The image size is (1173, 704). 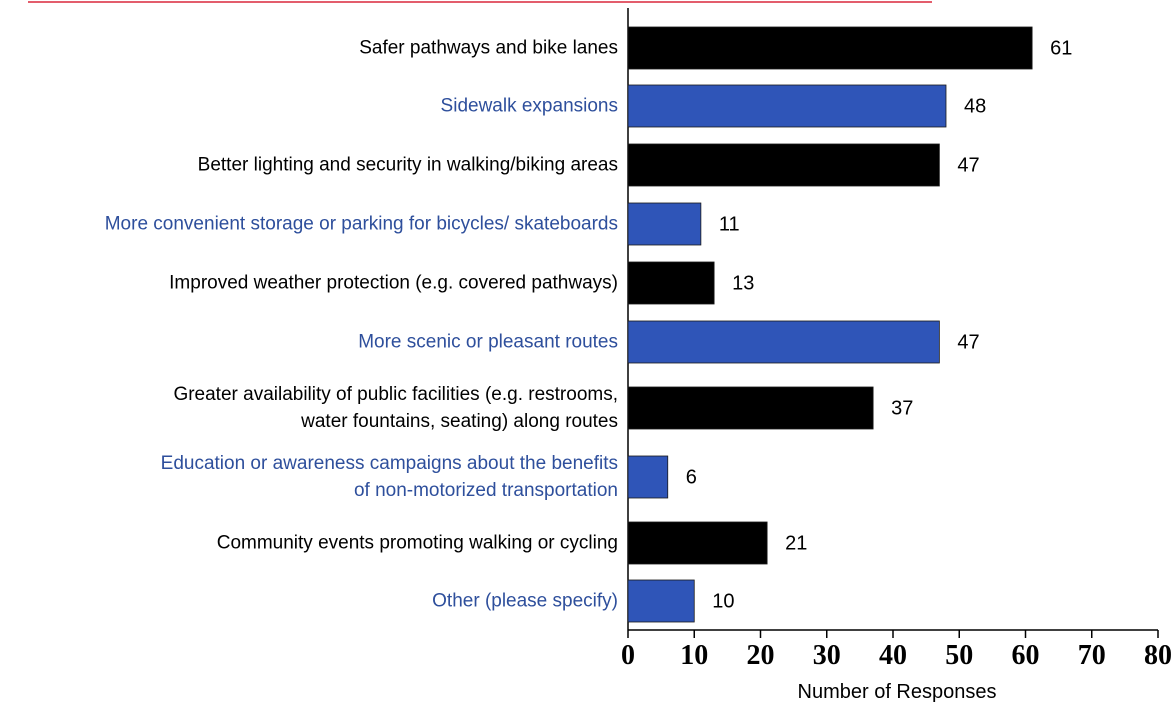 What do you see at coordinates (743, 283) in the screenshot?
I see `value-label: 13` at bounding box center [743, 283].